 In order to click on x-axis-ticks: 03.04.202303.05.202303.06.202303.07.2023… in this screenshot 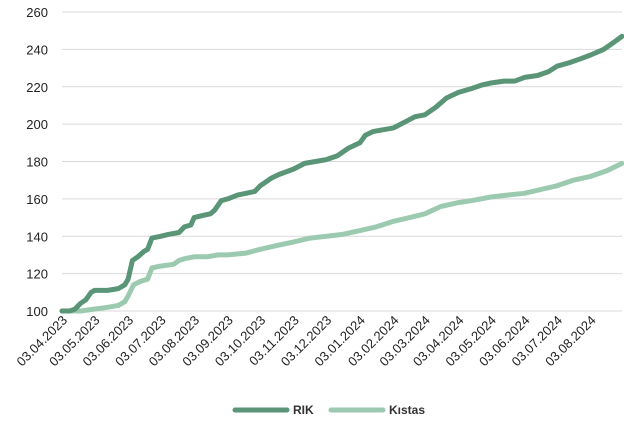, I will do `click(305, 341)`.